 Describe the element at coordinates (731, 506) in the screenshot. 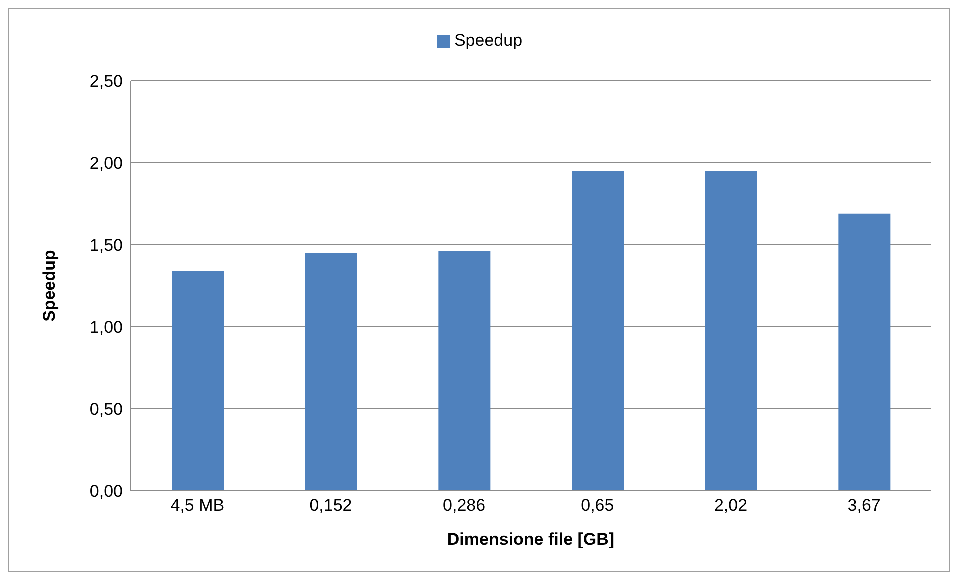

I see `x-tick-label: 2,02` at that location.